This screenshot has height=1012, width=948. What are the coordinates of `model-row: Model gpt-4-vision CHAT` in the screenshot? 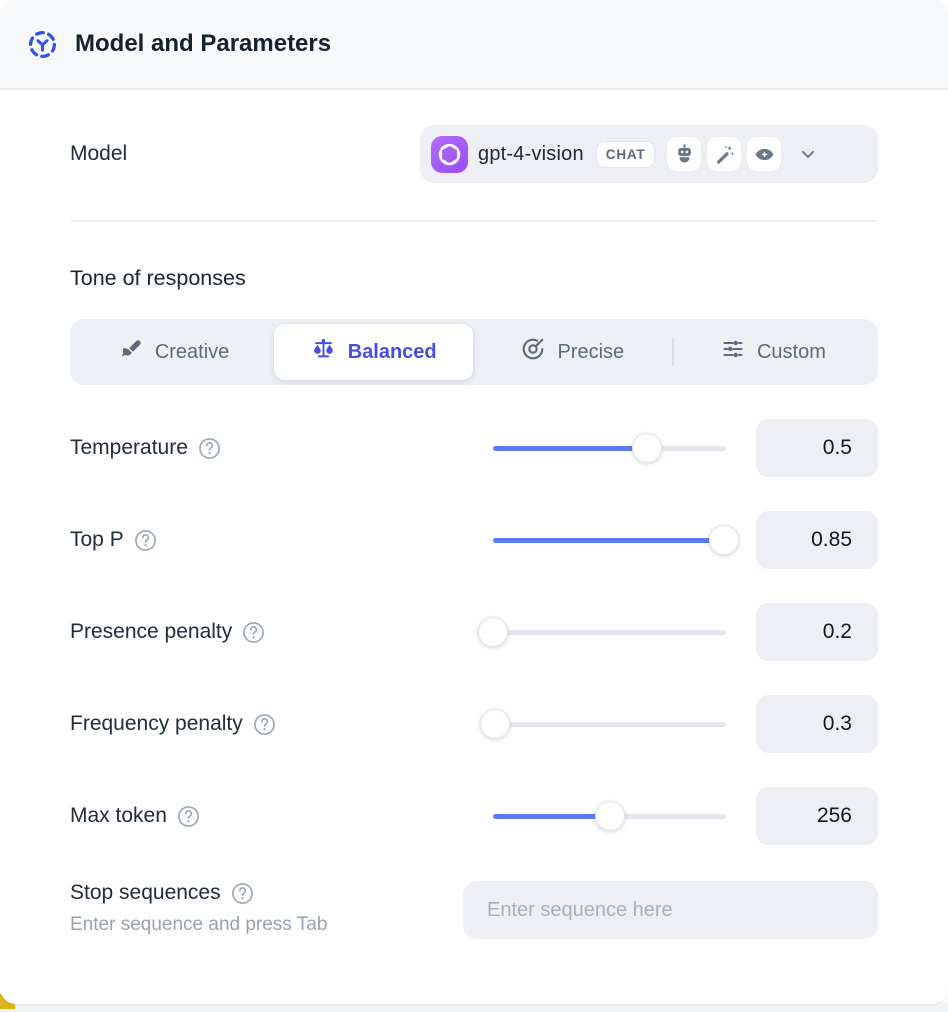 It's located at (474, 154).